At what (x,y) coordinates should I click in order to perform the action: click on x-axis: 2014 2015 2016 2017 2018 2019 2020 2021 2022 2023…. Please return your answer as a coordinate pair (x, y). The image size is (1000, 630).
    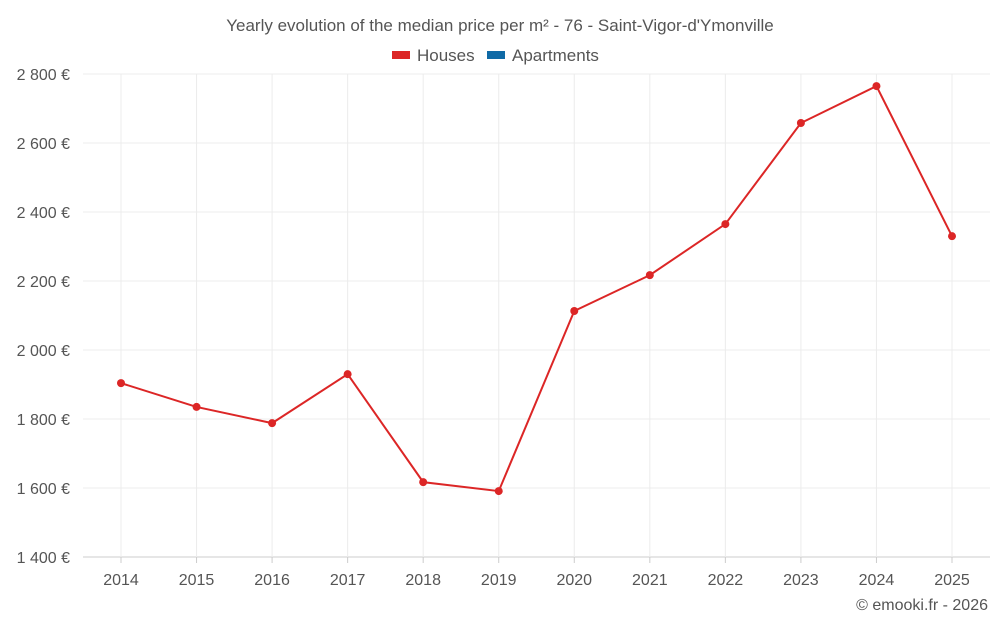
    Looking at the image, I should click on (536, 573).